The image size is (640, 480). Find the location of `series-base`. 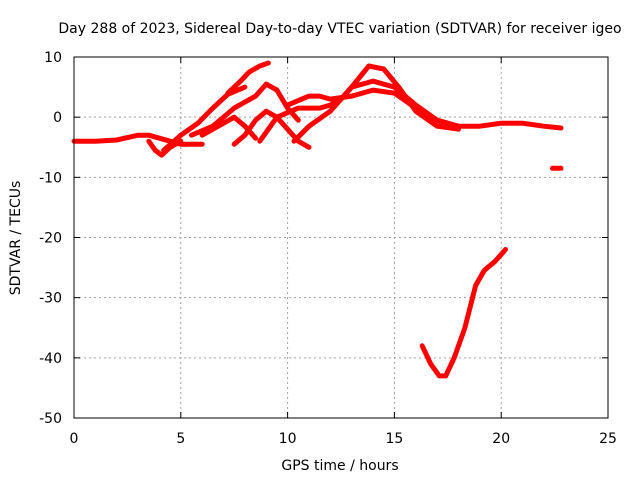

series-base is located at coordinates (138, 139).